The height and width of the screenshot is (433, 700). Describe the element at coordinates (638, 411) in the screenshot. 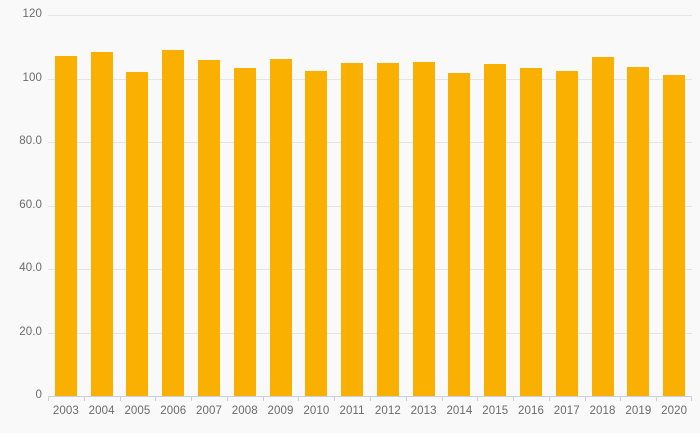

I see `x-axis-tick-label: 2019` at that location.